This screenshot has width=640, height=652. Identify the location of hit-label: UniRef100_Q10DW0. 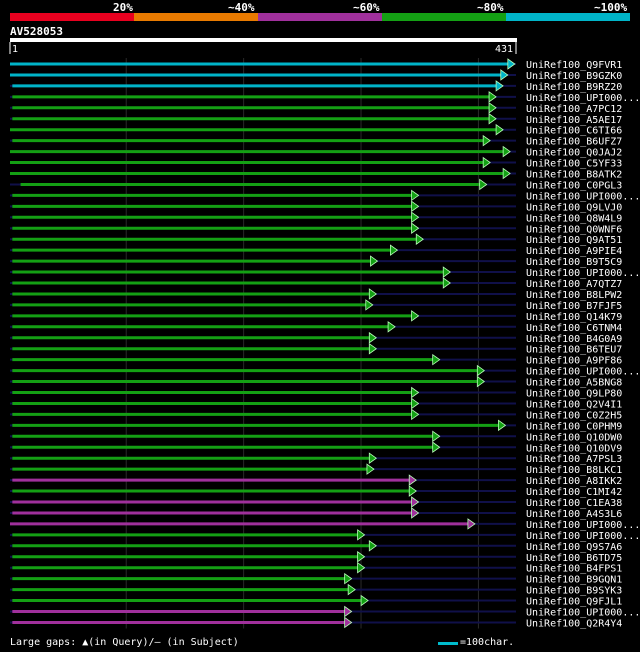
(574, 437).